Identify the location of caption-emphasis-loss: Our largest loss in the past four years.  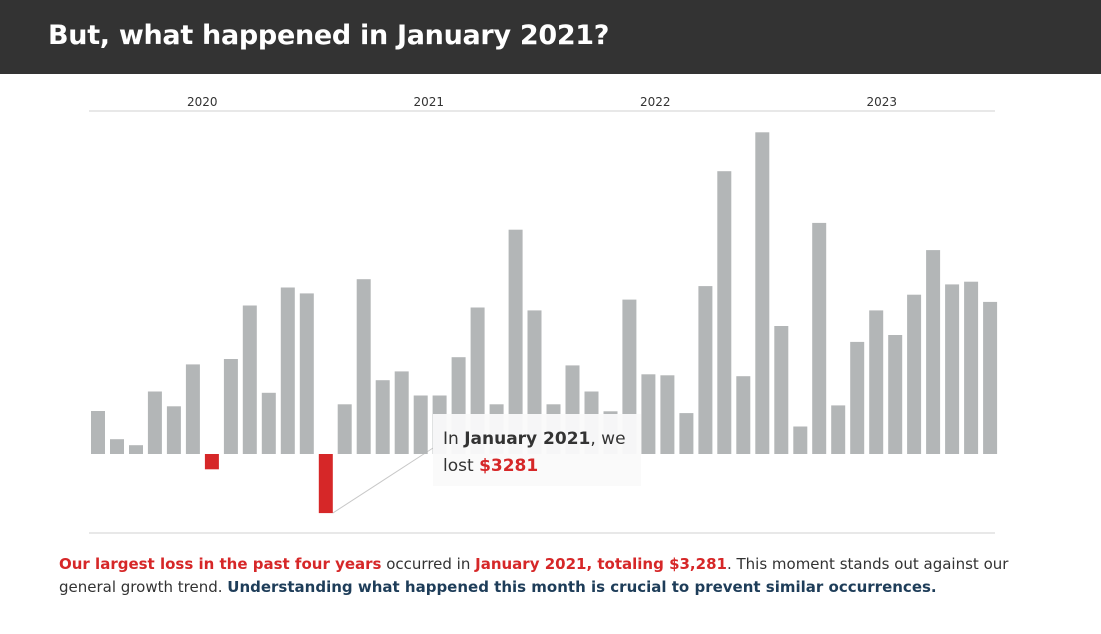
(220, 564).